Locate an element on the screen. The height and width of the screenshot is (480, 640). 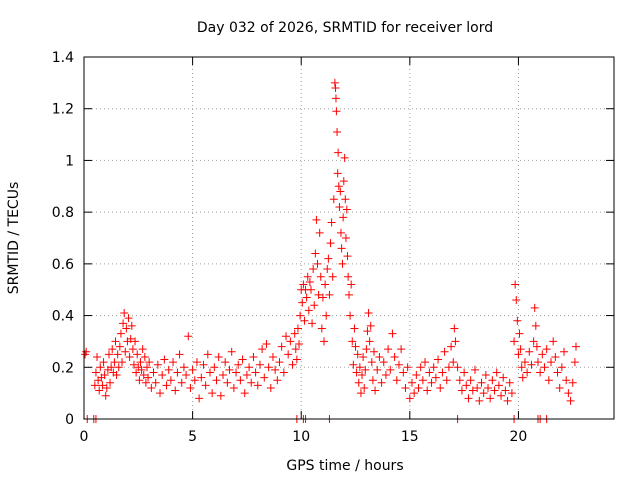
y-tick-label: 0.6 is located at coordinates (63, 265).